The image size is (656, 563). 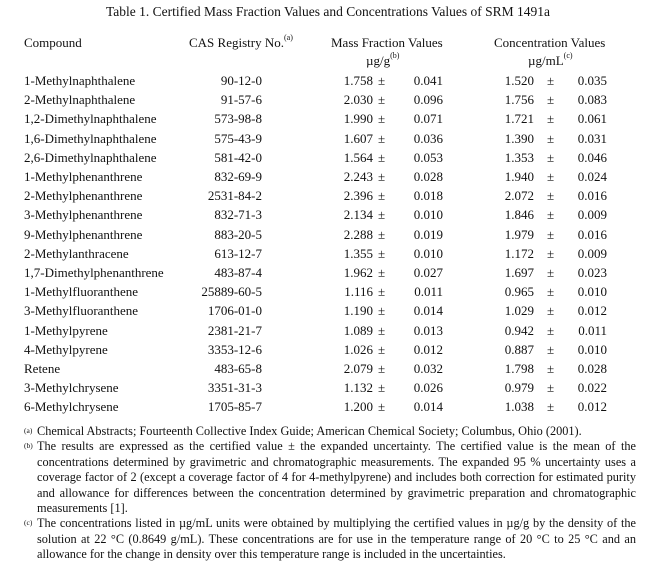 I want to click on mass-uncertainty: 0.026, so click(x=428, y=388).